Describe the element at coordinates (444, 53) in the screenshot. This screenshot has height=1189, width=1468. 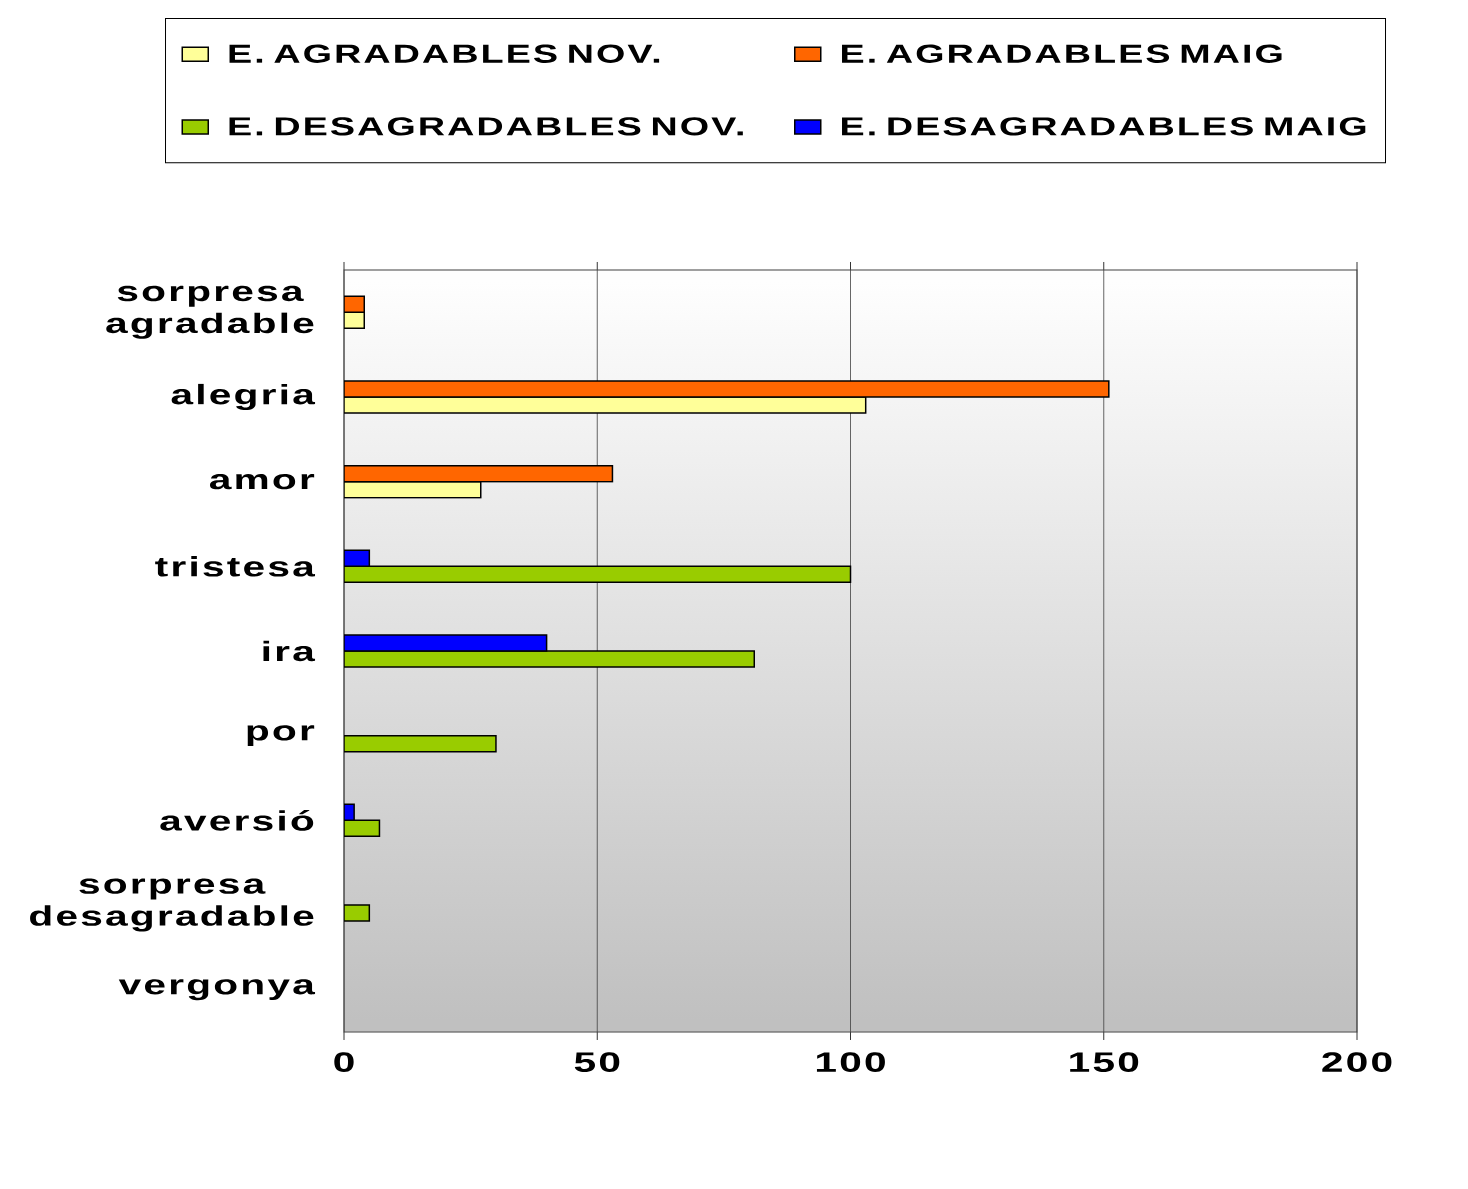
I see `legend-label: E. AGRADABLES NOV.` at that location.